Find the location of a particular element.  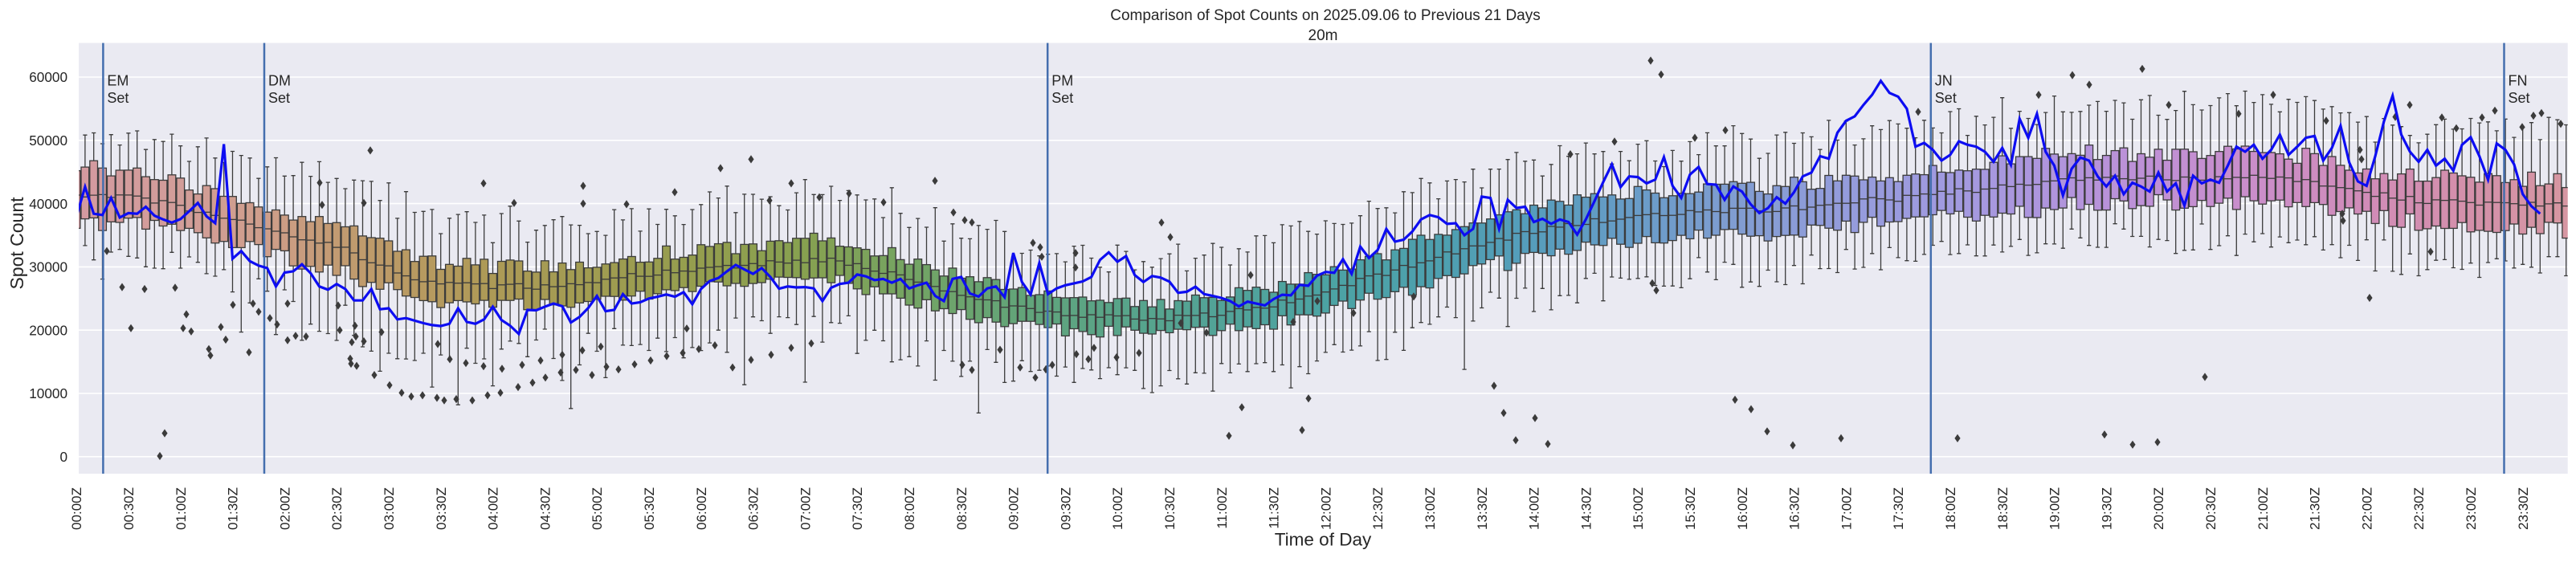

svg-text: 11:30Z is located at coordinates (1274, 508).